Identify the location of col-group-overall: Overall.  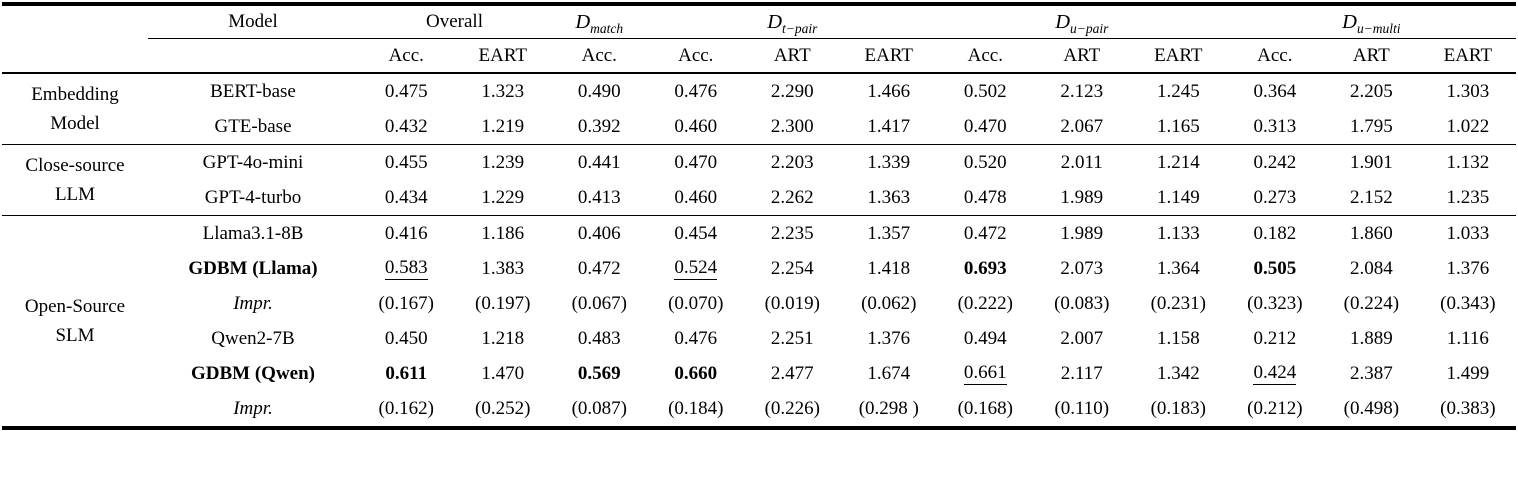
(455, 21).